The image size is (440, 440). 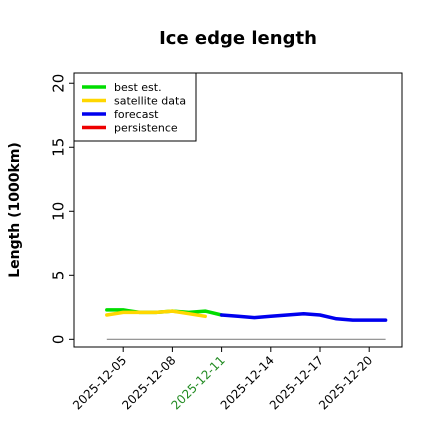 What do you see at coordinates (58, 340) in the screenshot?
I see `y-tick-label-0: 0` at bounding box center [58, 340].